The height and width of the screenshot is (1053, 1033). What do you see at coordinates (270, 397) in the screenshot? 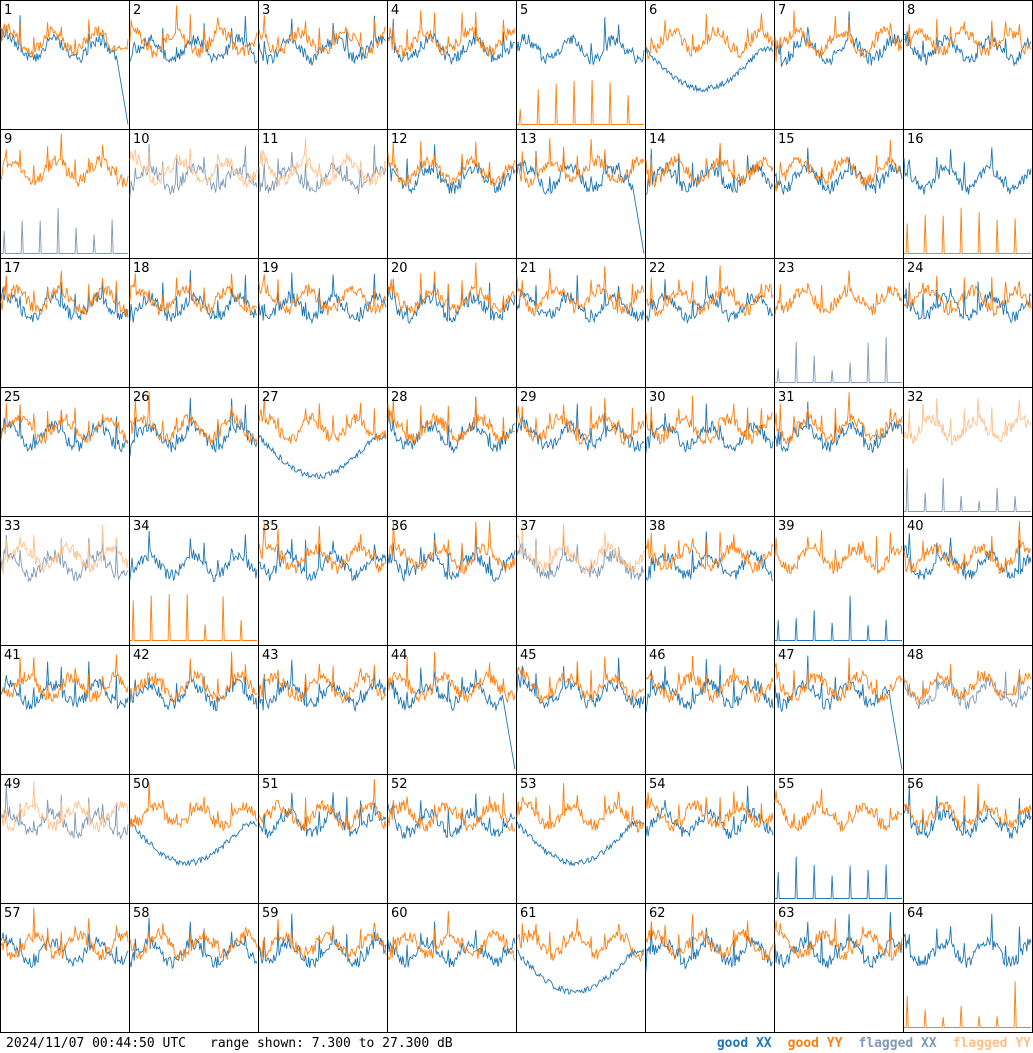
I see `panel-label: 27` at bounding box center [270, 397].